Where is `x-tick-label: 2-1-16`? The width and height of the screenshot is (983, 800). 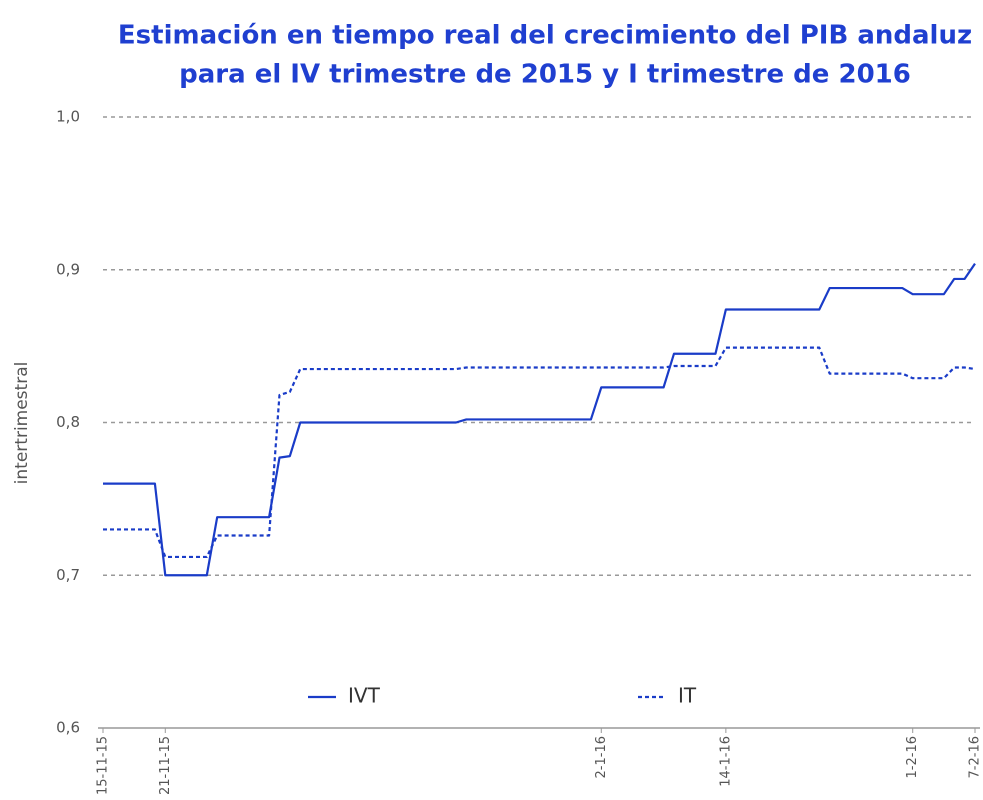
x-tick-label: 2-1-16 is located at coordinates (601, 757).